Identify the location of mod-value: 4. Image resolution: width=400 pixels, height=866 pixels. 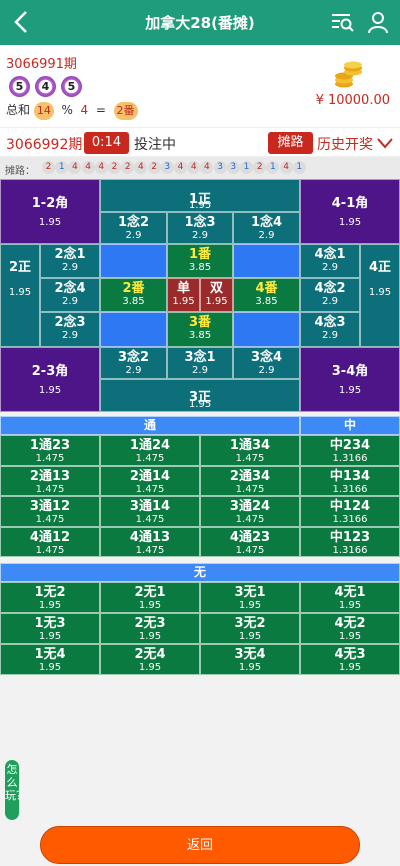
(84, 110).